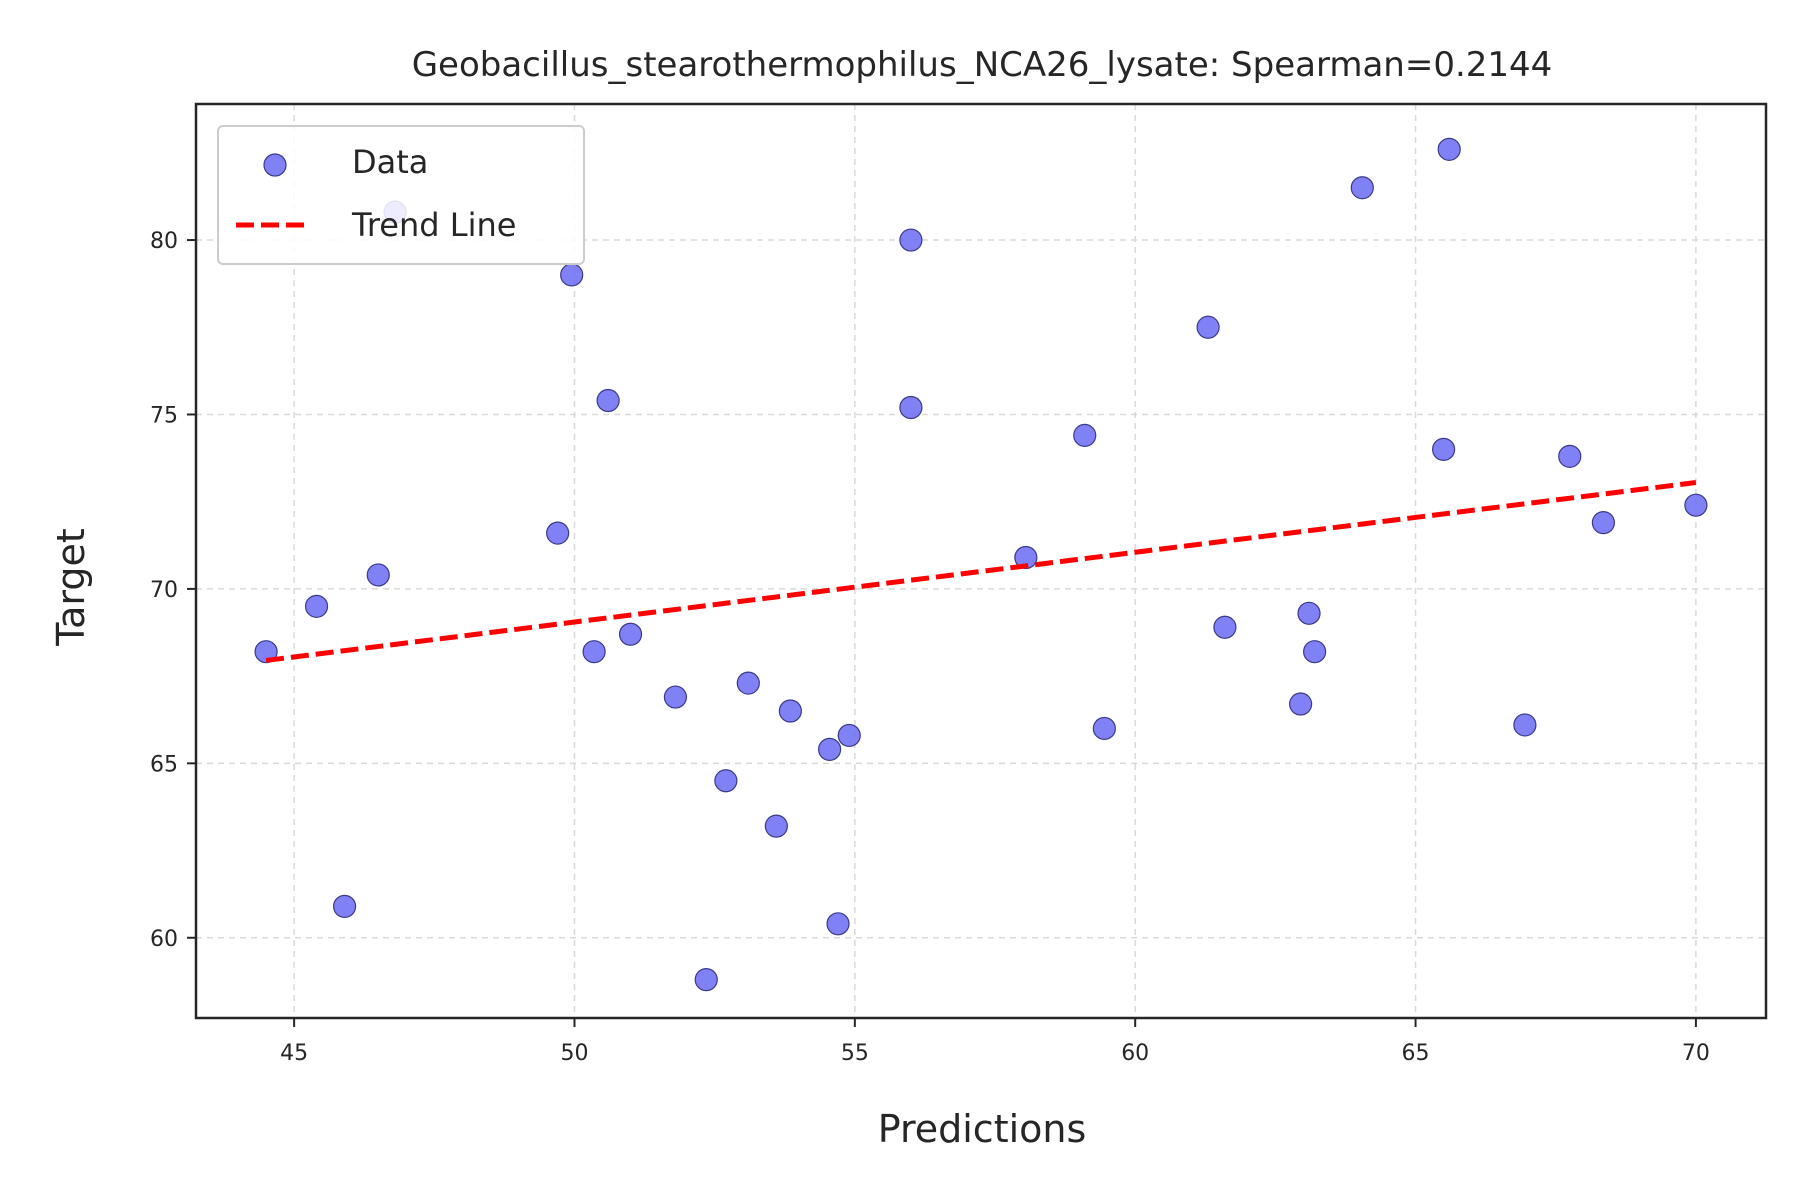 Image resolution: width=1800 pixels, height=1200 pixels. I want to click on x-axis-label: Predictions, so click(982, 1129).